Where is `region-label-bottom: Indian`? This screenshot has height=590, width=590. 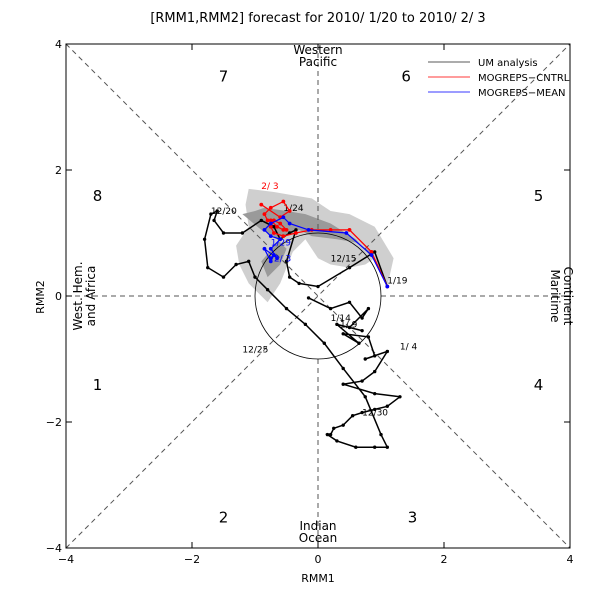
region-label-bottom: Indian is located at coordinates (317, 526).